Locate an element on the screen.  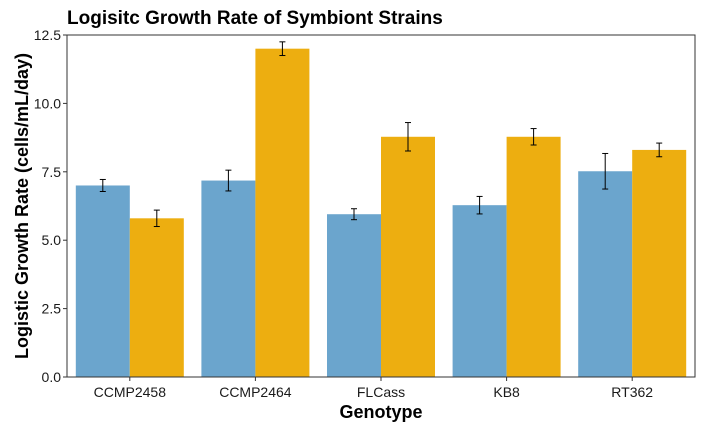
y-tick-label: 0.0 is located at coordinates (52, 377).